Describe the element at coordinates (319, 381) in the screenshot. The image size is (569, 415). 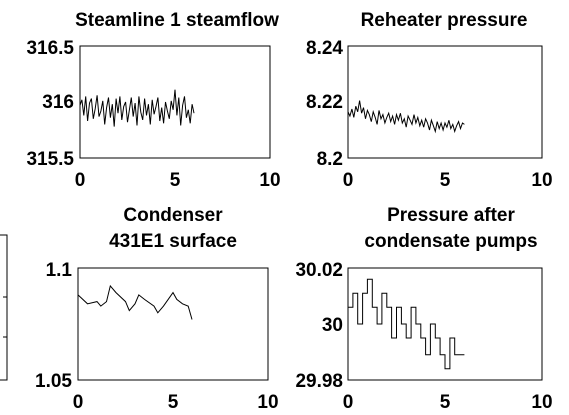
I see `y-tick-label: 29.98` at that location.